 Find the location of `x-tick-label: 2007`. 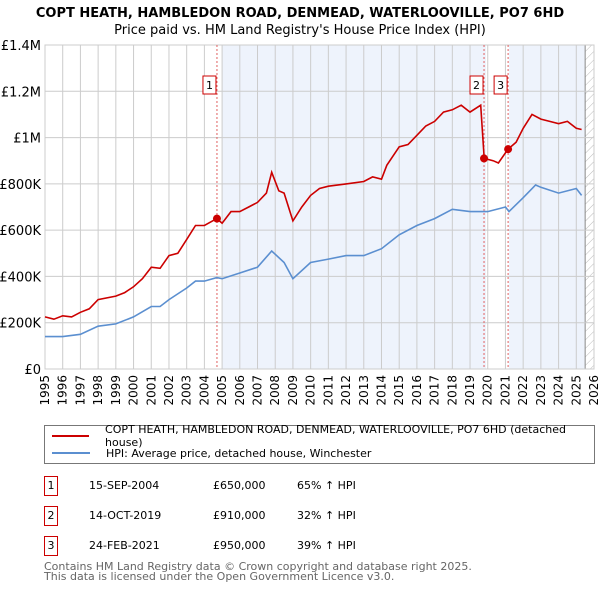

x-tick-label: 2007 is located at coordinates (258, 390).